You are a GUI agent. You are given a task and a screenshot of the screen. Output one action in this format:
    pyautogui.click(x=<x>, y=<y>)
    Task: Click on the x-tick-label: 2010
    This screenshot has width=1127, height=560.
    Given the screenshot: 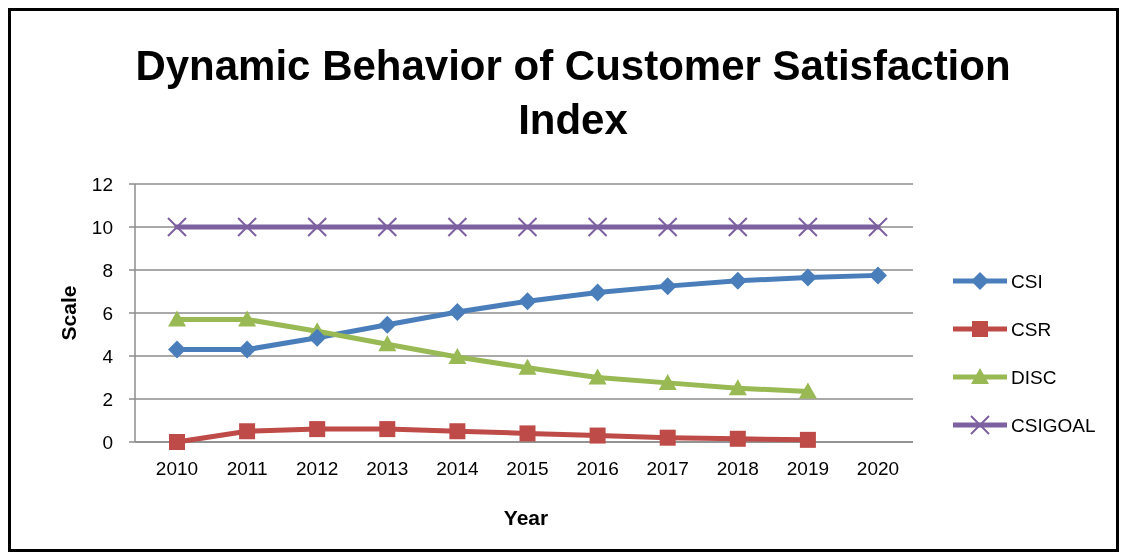 What is the action you would take?
    pyautogui.click(x=177, y=468)
    